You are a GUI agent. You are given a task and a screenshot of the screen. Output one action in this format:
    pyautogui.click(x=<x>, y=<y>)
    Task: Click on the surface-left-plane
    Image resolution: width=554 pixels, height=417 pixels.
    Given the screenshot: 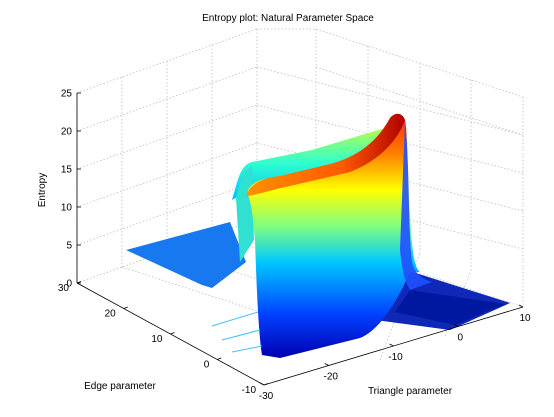 What is the action you would take?
    pyautogui.click(x=186, y=255)
    